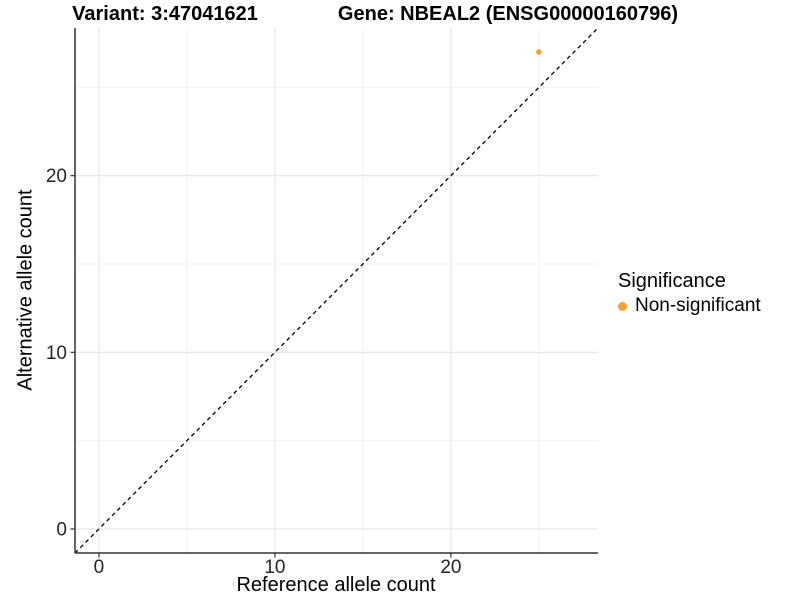  What do you see at coordinates (336, 585) in the screenshot?
I see `x-axis-title: Reference allele count` at bounding box center [336, 585].